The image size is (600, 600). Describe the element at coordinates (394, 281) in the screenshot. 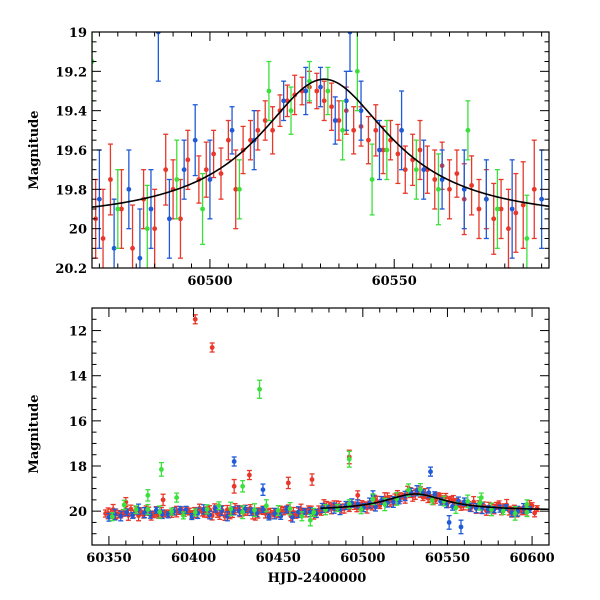

I see `x-tick-label: 60550` at that location.